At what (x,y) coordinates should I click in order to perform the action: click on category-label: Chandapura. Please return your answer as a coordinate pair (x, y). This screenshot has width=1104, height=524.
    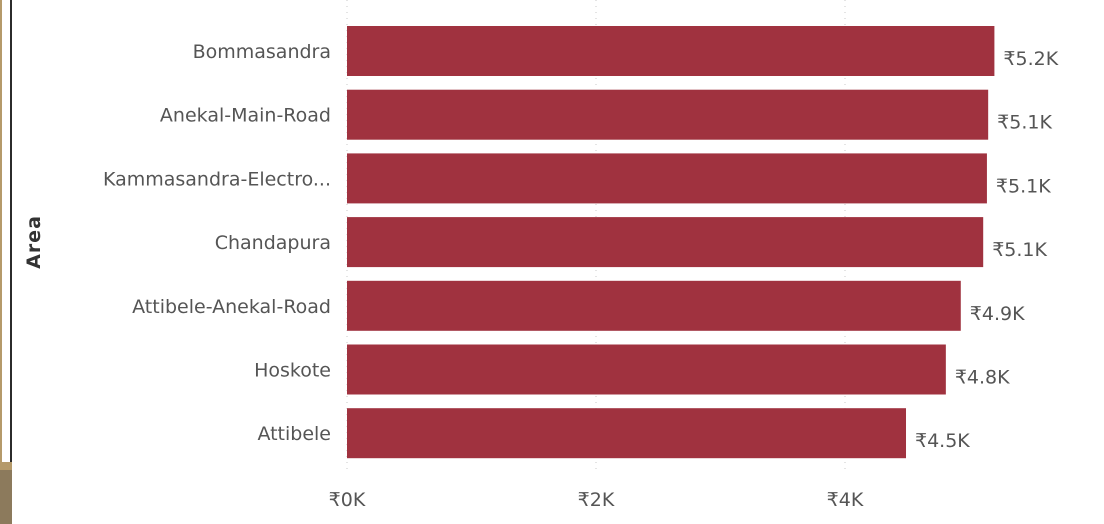
    Looking at the image, I should click on (273, 243).